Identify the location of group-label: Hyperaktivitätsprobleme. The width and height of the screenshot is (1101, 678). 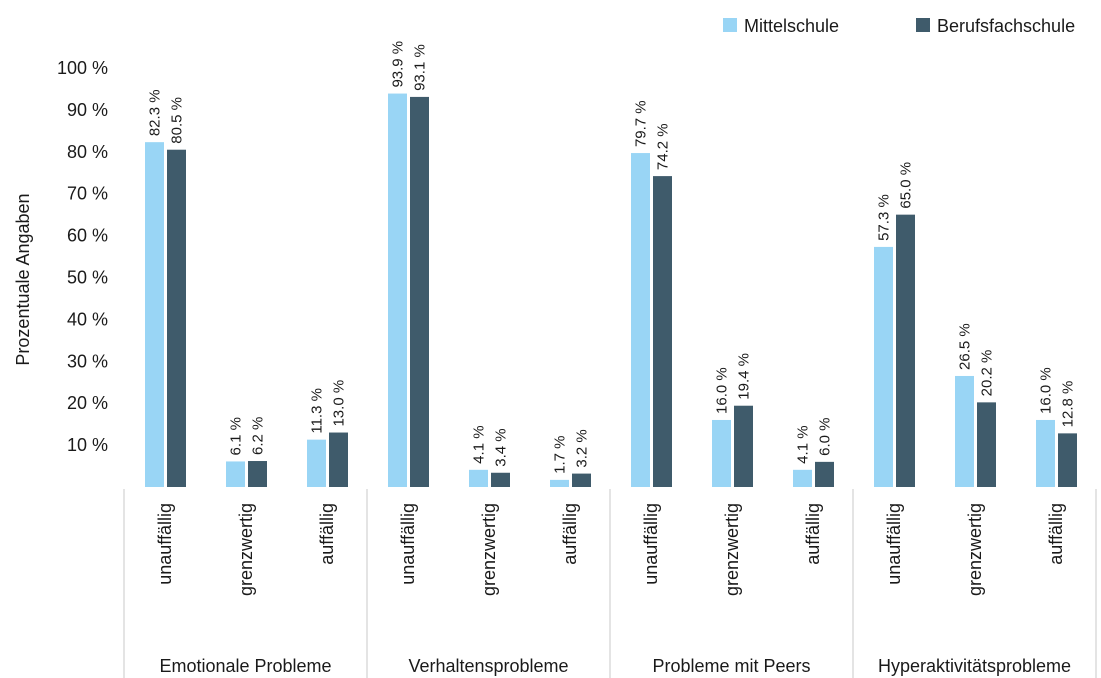
(974, 666).